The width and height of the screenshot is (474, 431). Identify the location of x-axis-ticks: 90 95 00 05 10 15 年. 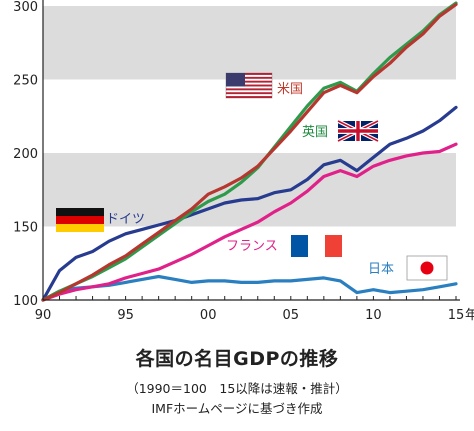
(254, 309).